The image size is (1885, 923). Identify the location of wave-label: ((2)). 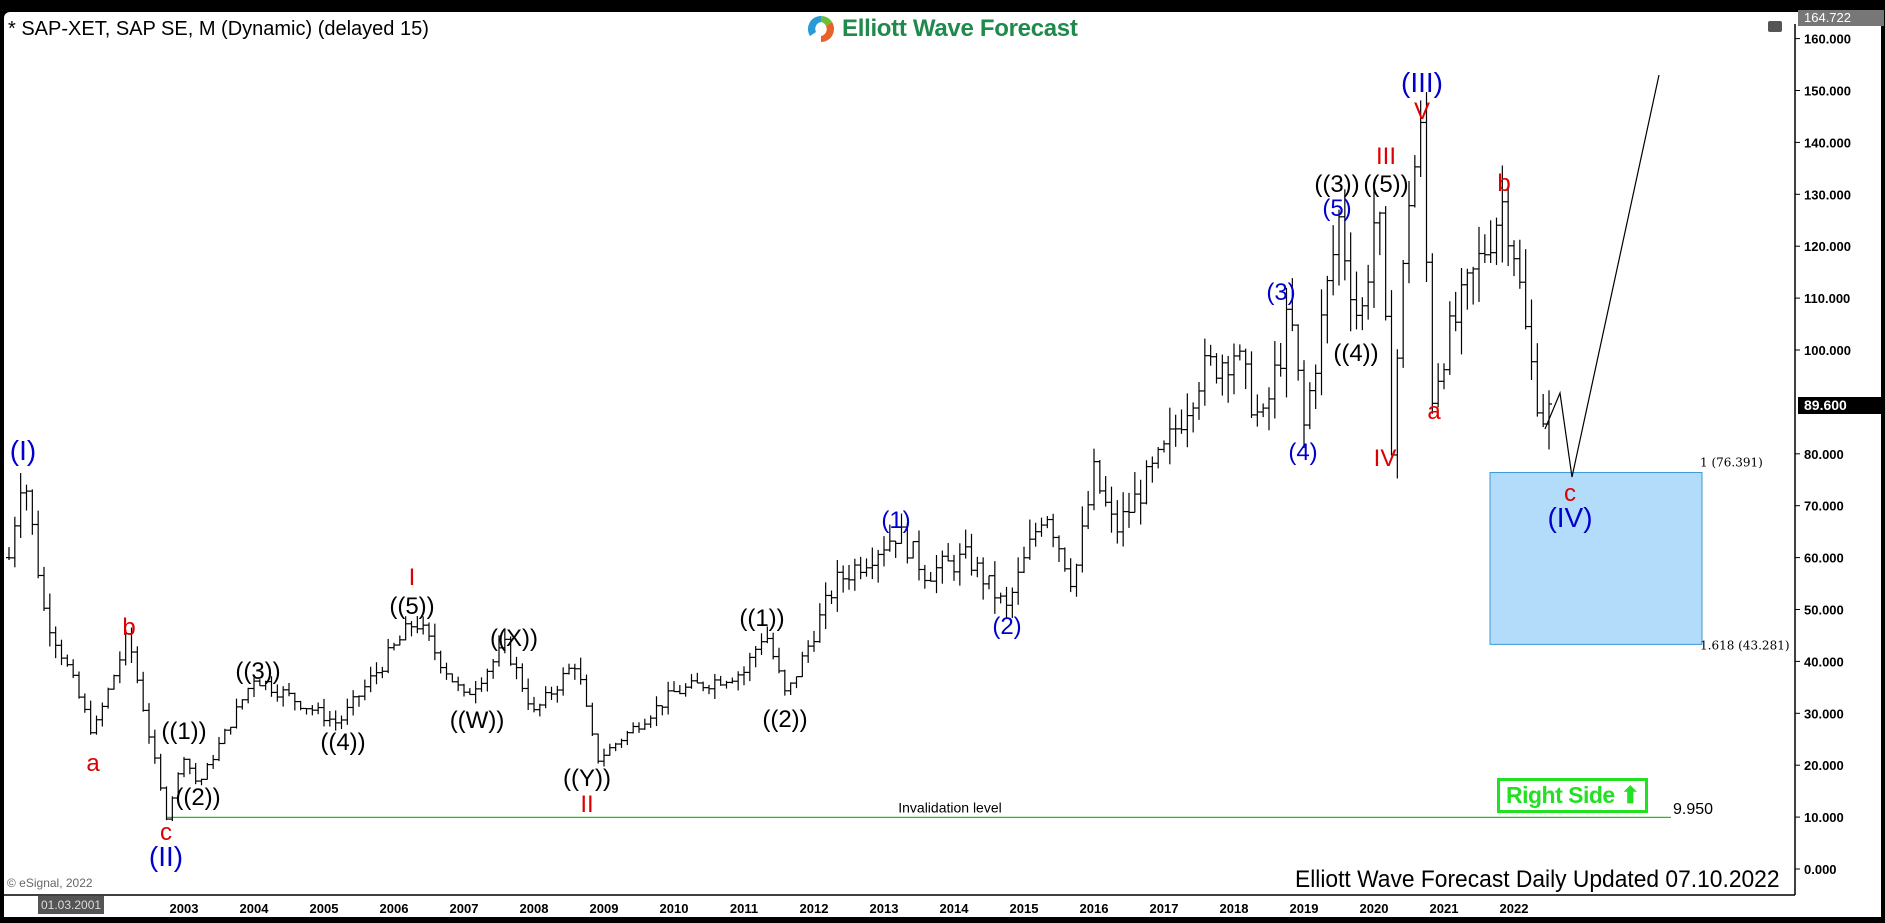
(784, 719).